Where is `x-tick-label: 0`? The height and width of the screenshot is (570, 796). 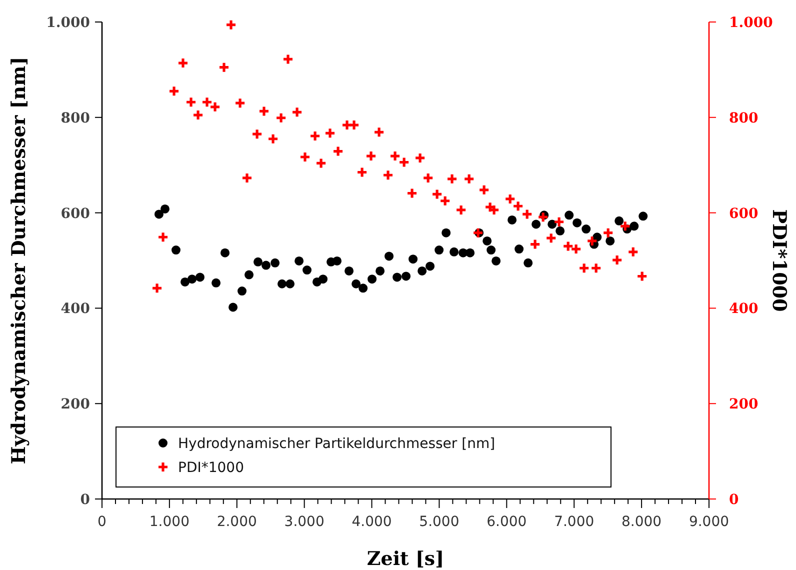
x-tick-label: 0 is located at coordinates (102, 522).